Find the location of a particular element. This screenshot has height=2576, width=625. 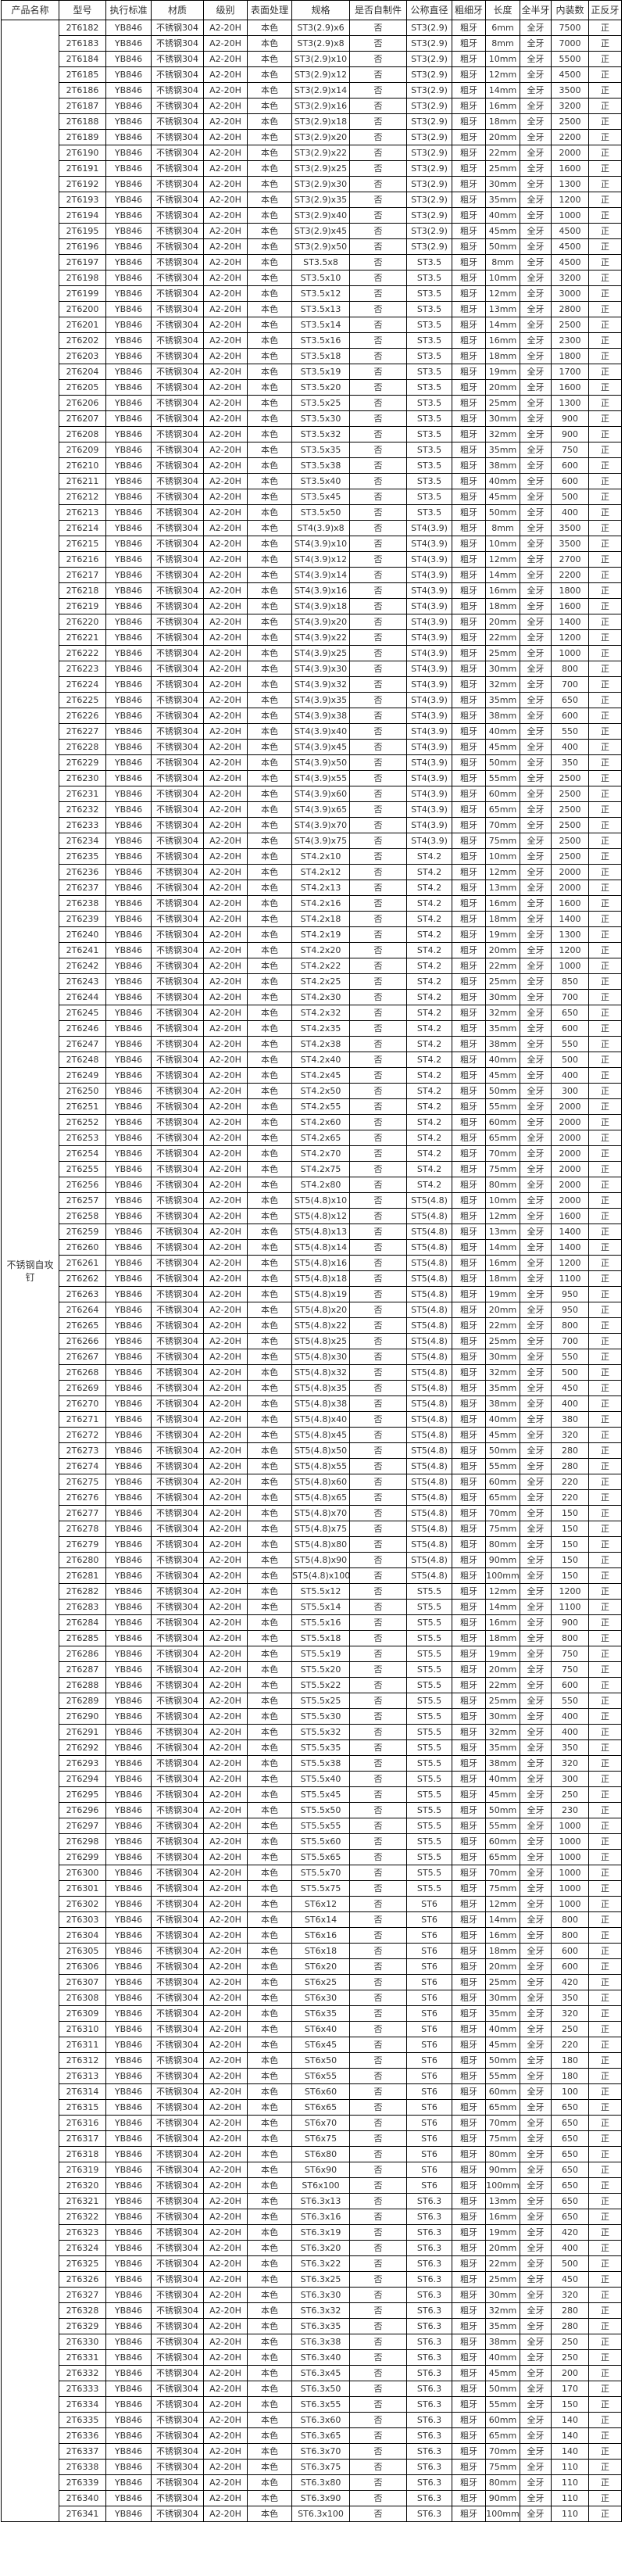

box-qty-cell: 1200 is located at coordinates (570, 200).